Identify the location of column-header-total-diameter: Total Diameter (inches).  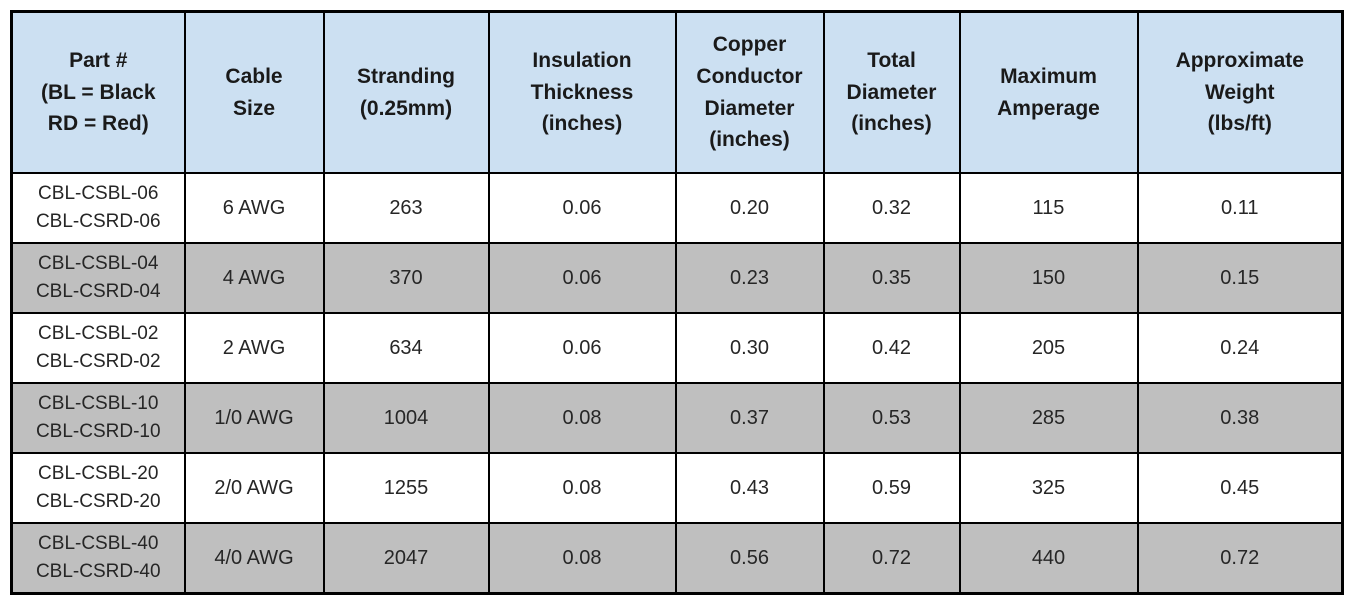
(891, 92).